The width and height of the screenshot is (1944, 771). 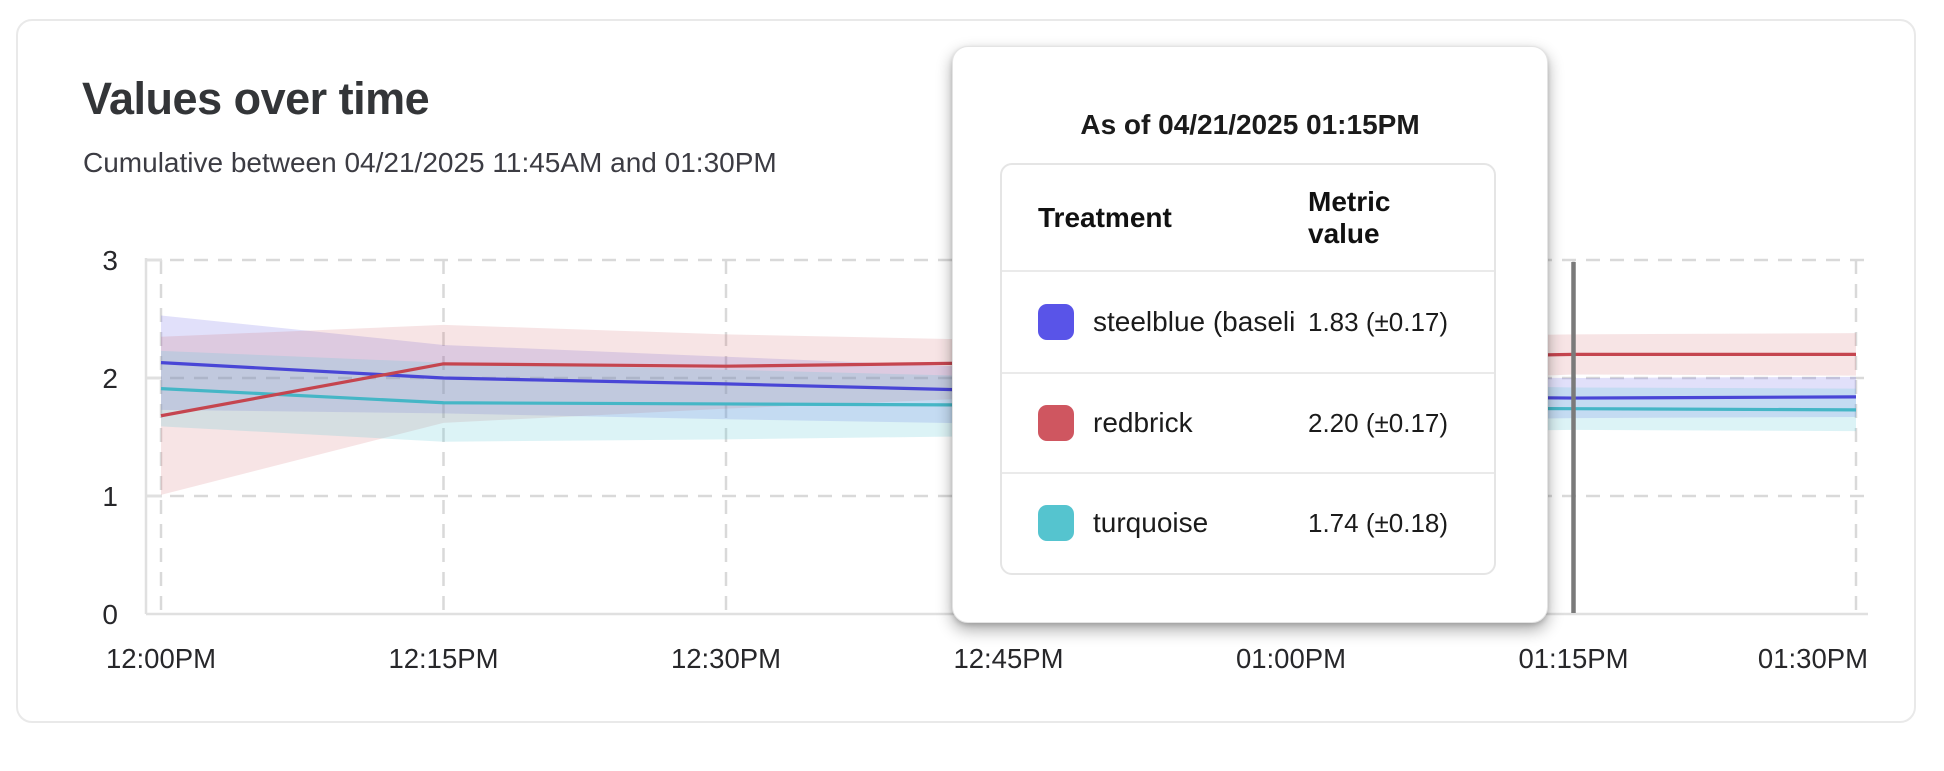 I want to click on y-tick-label: 0, so click(x=110, y=614).